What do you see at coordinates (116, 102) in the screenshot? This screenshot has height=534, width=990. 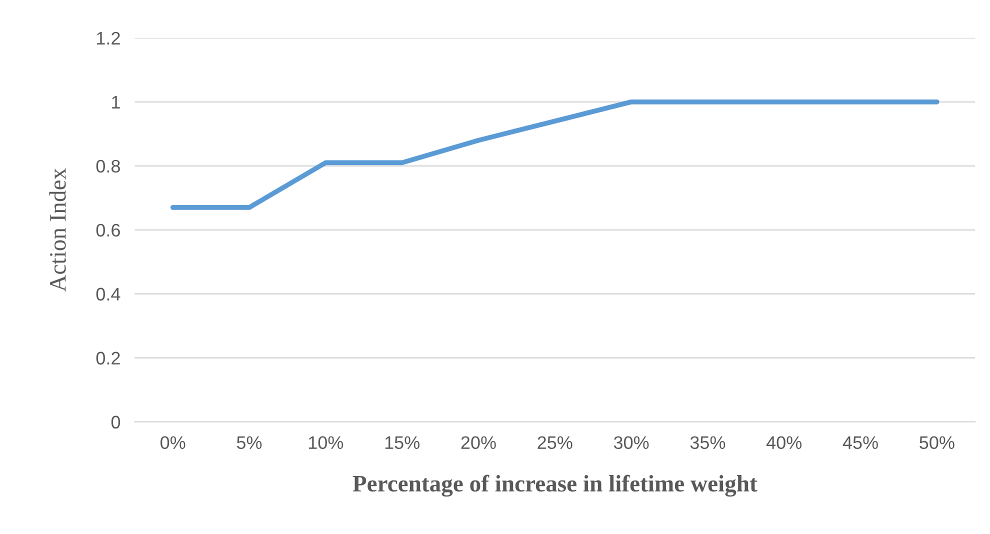 I see `y-tick-label: 1` at bounding box center [116, 102].